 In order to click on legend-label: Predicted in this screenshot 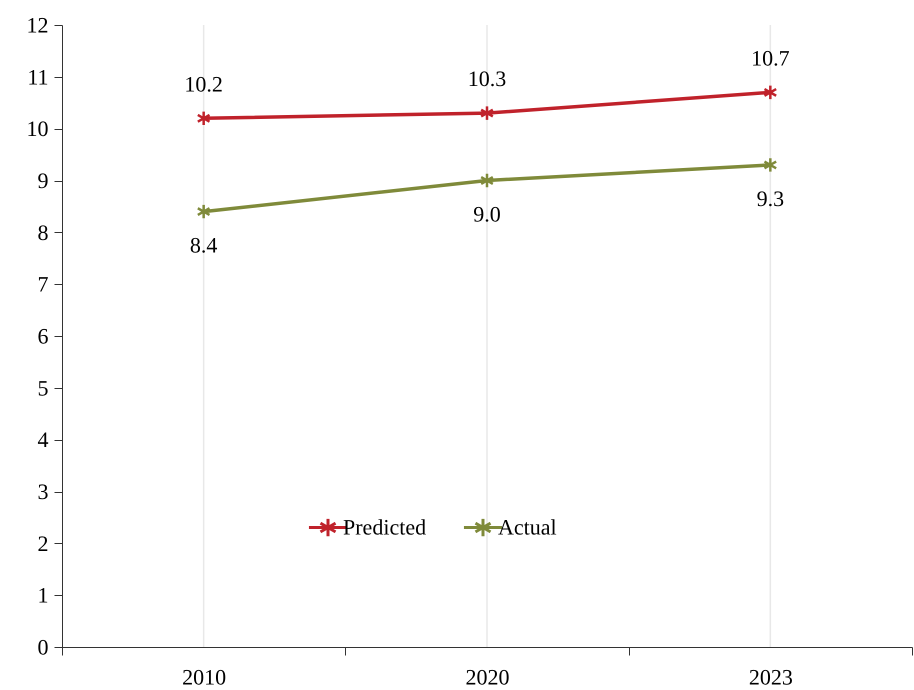, I will do `click(384, 527)`.